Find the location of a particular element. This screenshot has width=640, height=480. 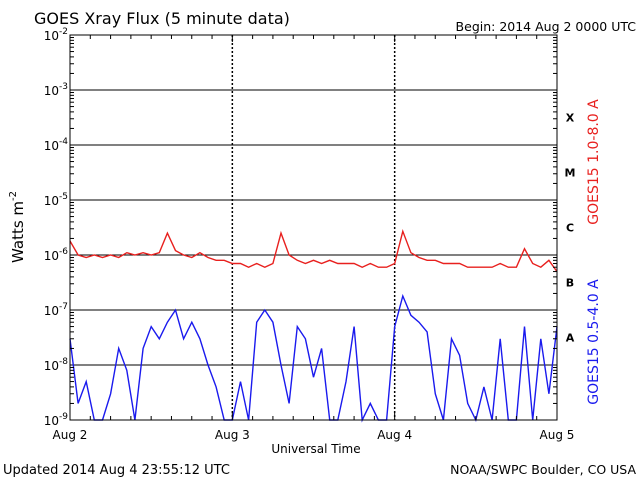

y-tick-exp: -6 is located at coordinates (63, 252).